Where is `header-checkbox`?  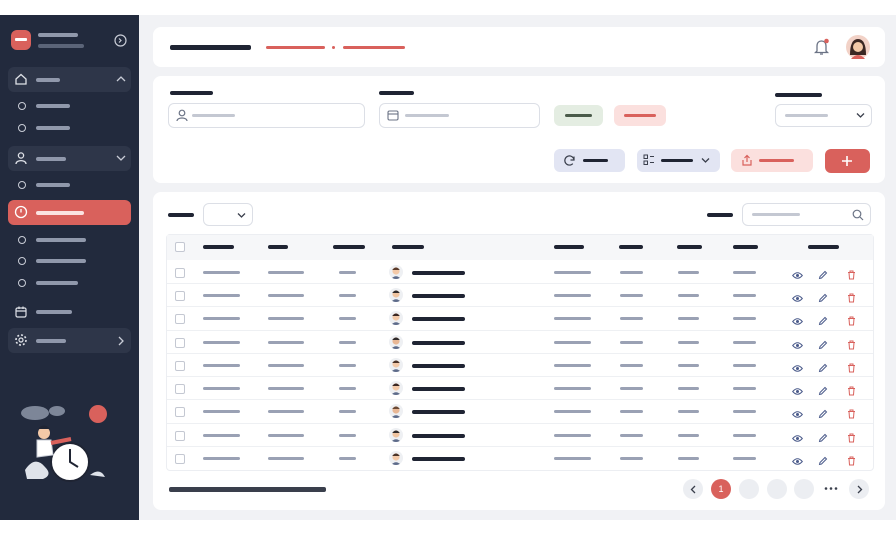
header-checkbox is located at coordinates (180, 247).